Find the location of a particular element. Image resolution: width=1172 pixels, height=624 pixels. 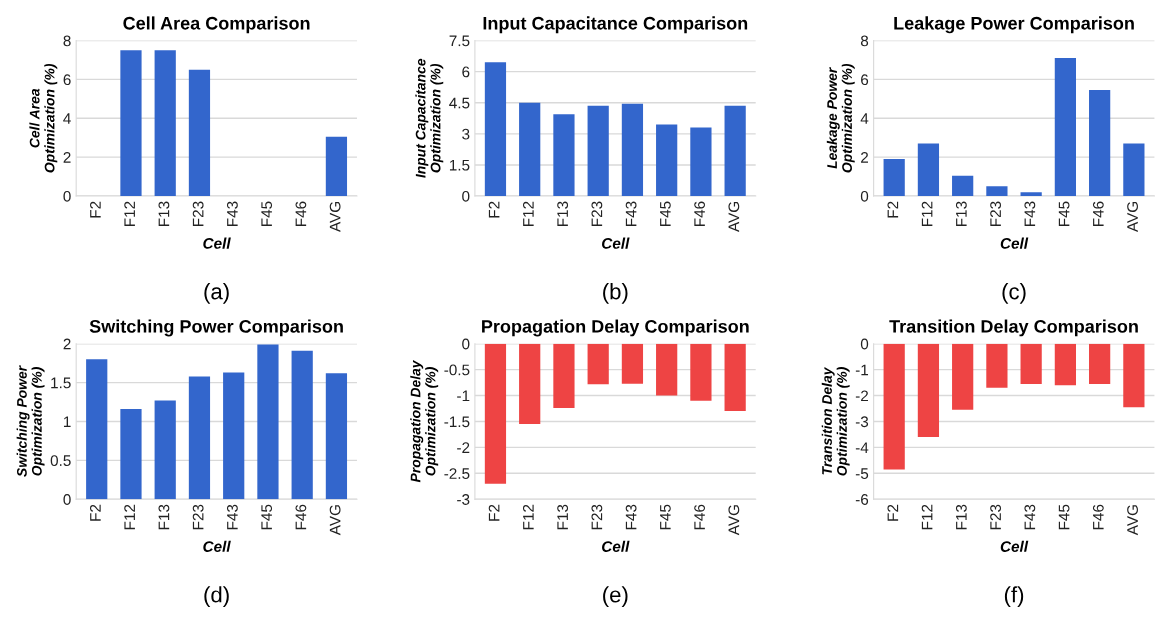

text: (a) is located at coordinates (216, 293).